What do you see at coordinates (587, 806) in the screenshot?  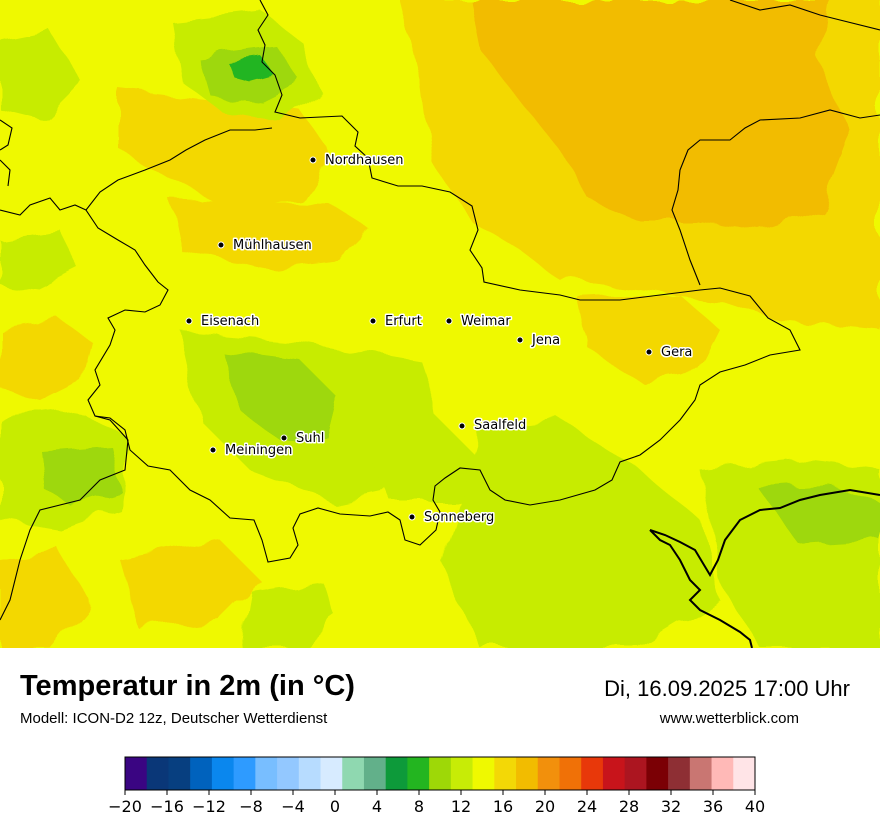 I see `legend-tick-label: 24` at bounding box center [587, 806].